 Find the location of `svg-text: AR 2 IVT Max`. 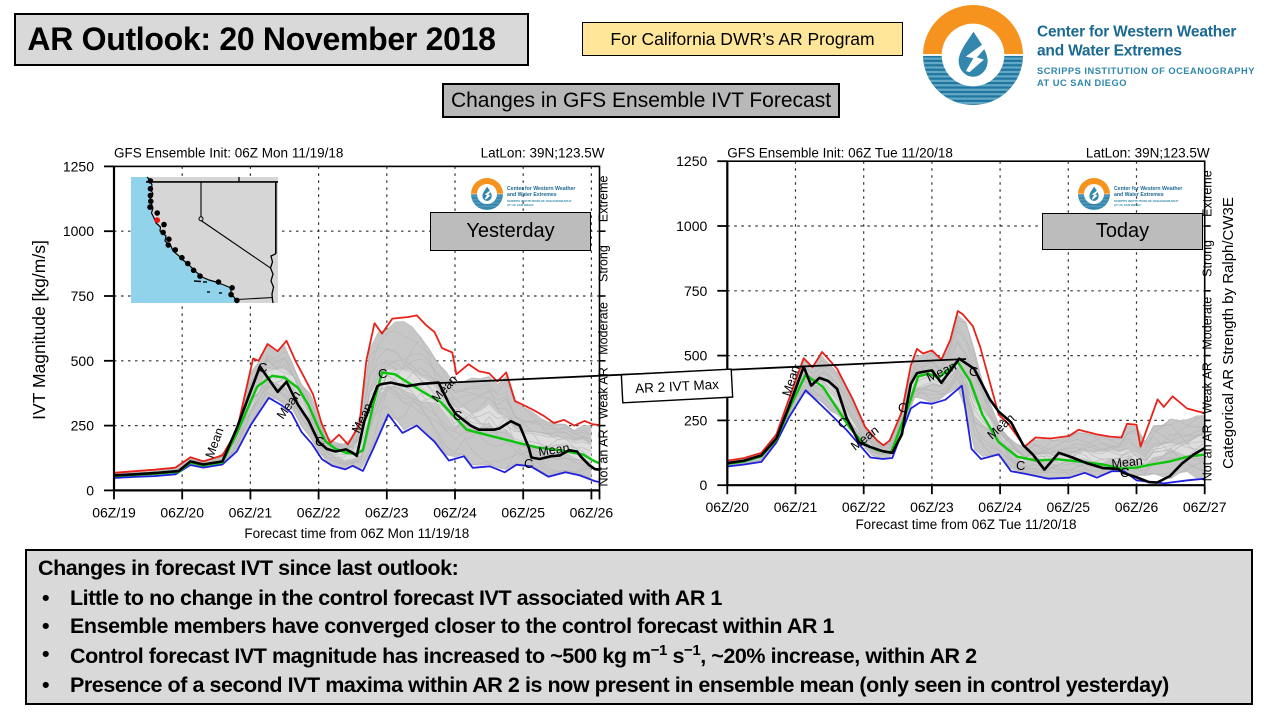

svg-text: AR 2 IVT Max is located at coordinates (677, 386).